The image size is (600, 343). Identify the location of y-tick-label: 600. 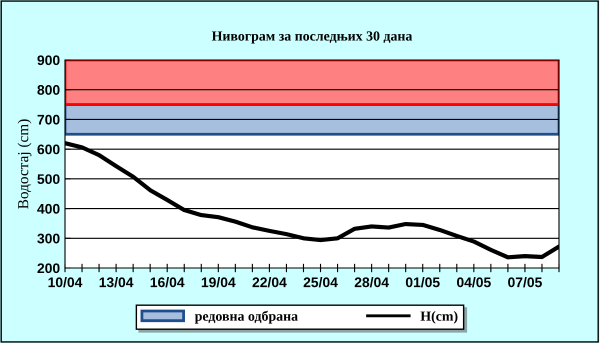
(48, 149).